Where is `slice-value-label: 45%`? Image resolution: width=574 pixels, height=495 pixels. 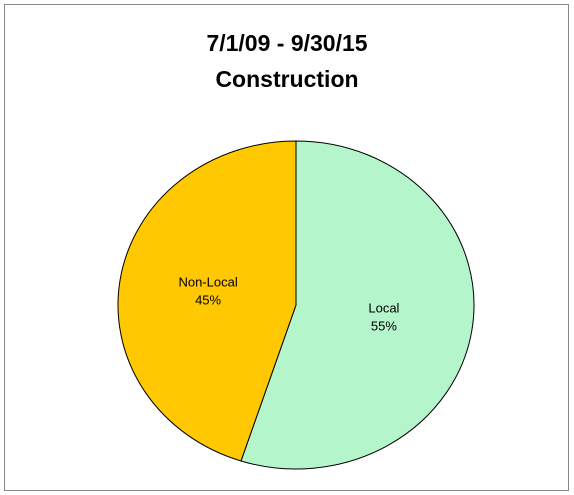
slice-value-label: 45% is located at coordinates (208, 300).